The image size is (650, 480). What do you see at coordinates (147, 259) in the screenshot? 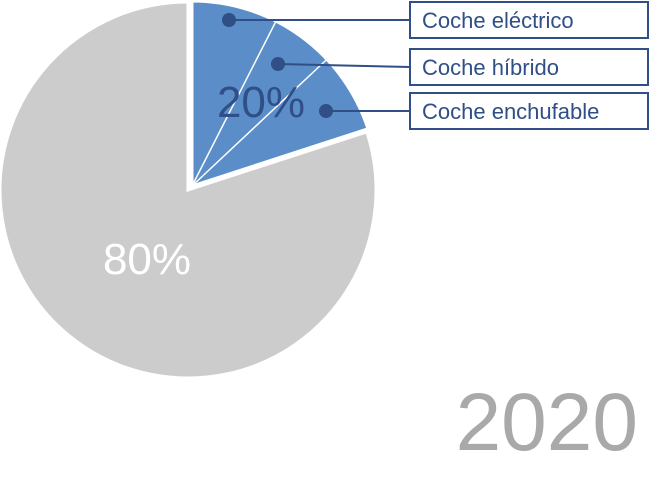
I see `pct-label-80: 80%` at bounding box center [147, 259].